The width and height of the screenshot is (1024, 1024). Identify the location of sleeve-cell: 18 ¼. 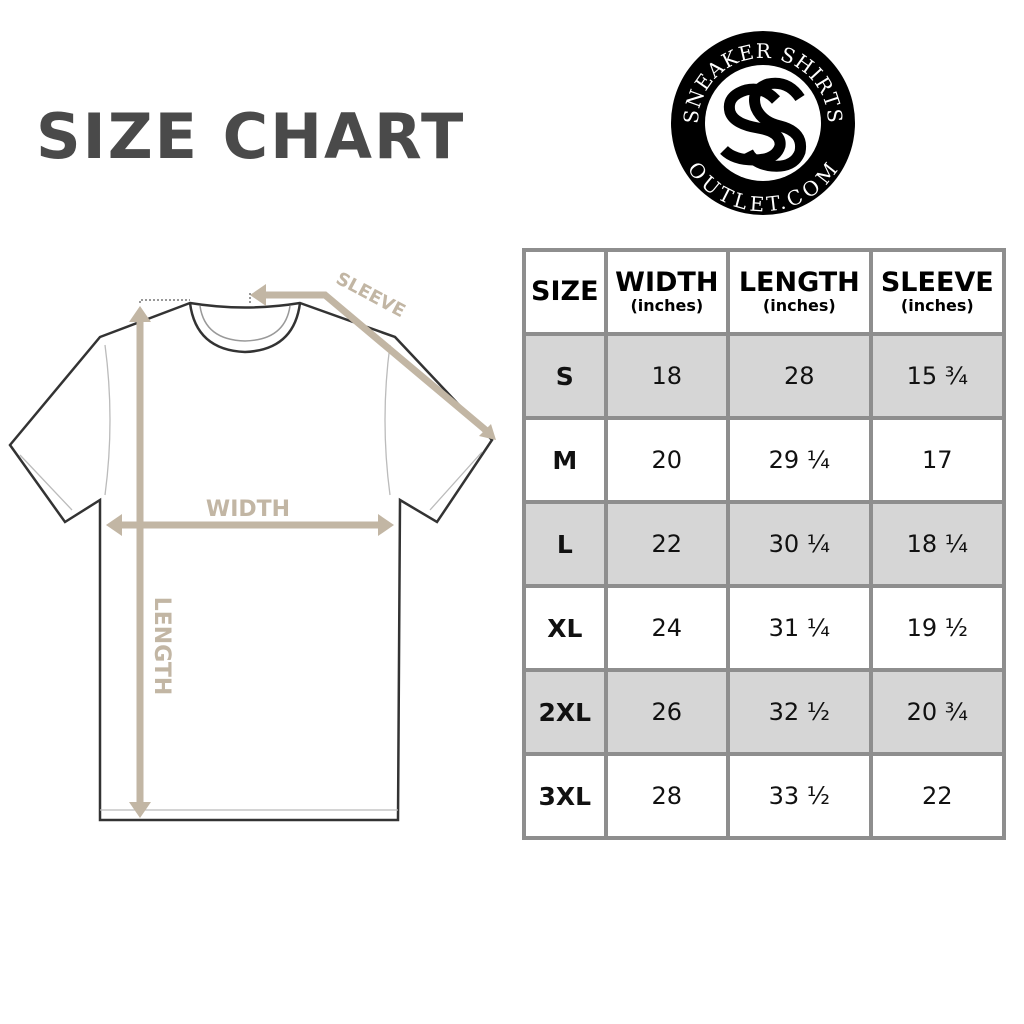
(937, 544).